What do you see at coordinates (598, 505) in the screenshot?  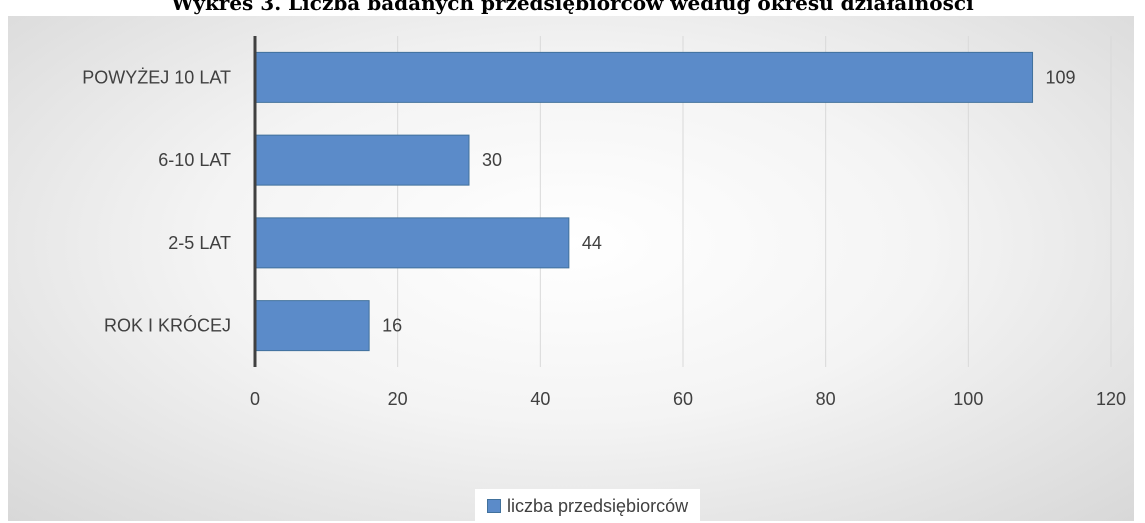 I see `legend-label: liczba przedsiębiorców` at bounding box center [598, 505].